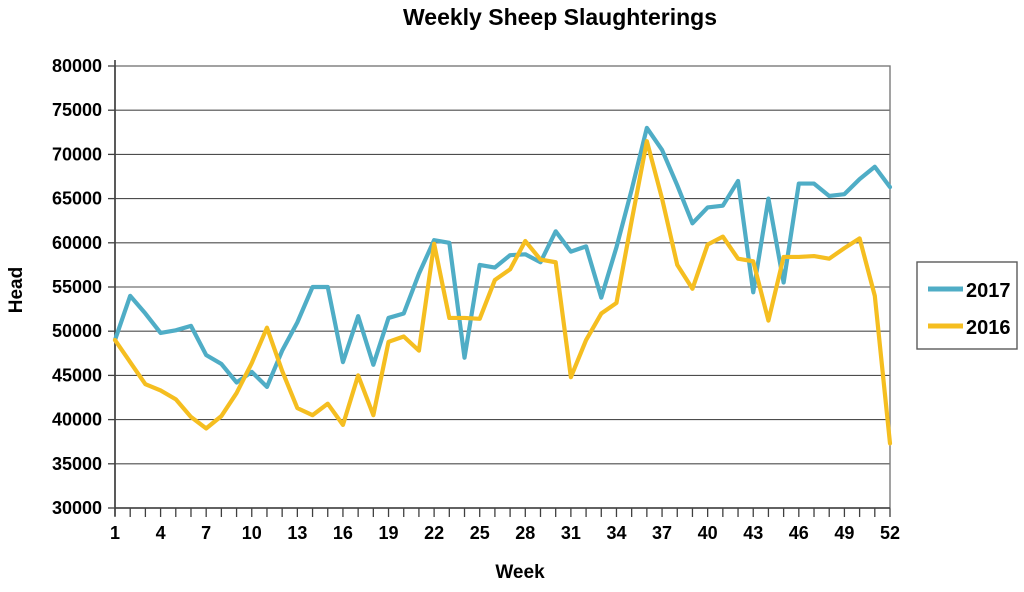  Describe the element at coordinates (77, 420) in the screenshot. I see `y-tick-label: 40000` at that location.